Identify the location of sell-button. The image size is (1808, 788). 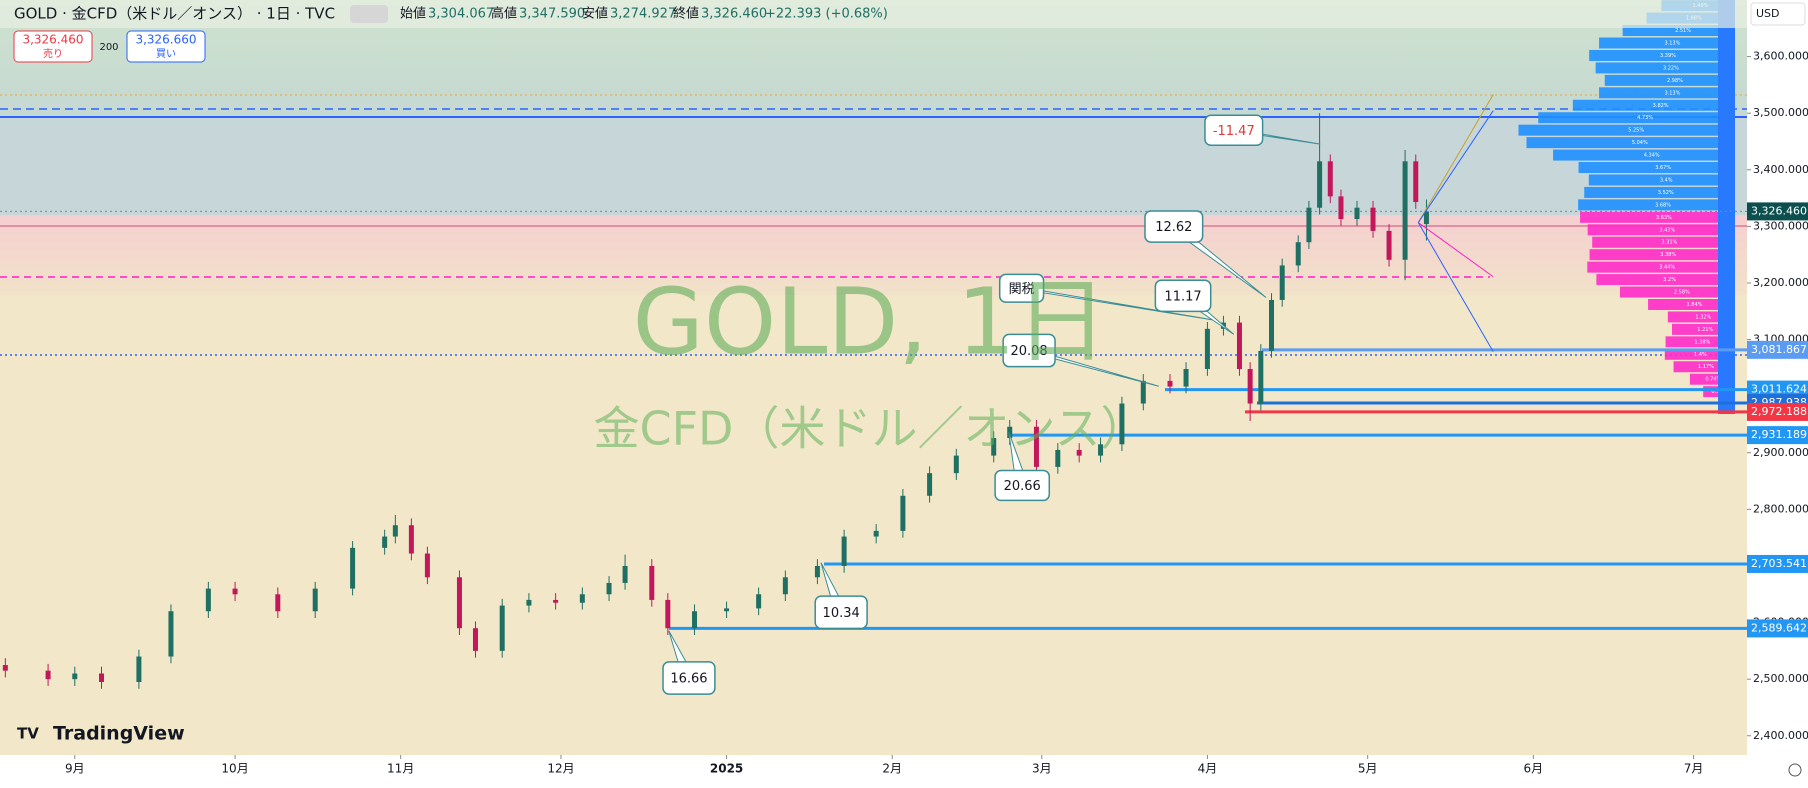
(53, 46).